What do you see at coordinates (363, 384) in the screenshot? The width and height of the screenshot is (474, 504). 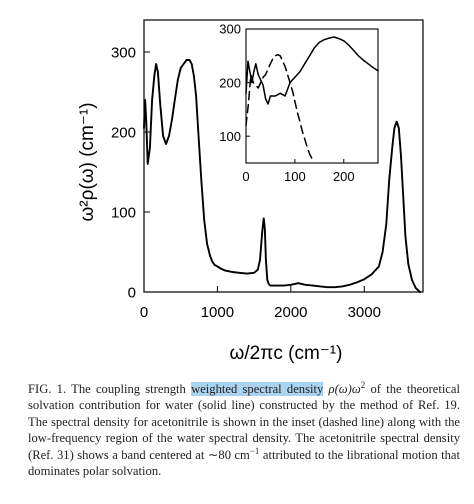 I see `caption-math-sup: 2` at bounding box center [363, 384].